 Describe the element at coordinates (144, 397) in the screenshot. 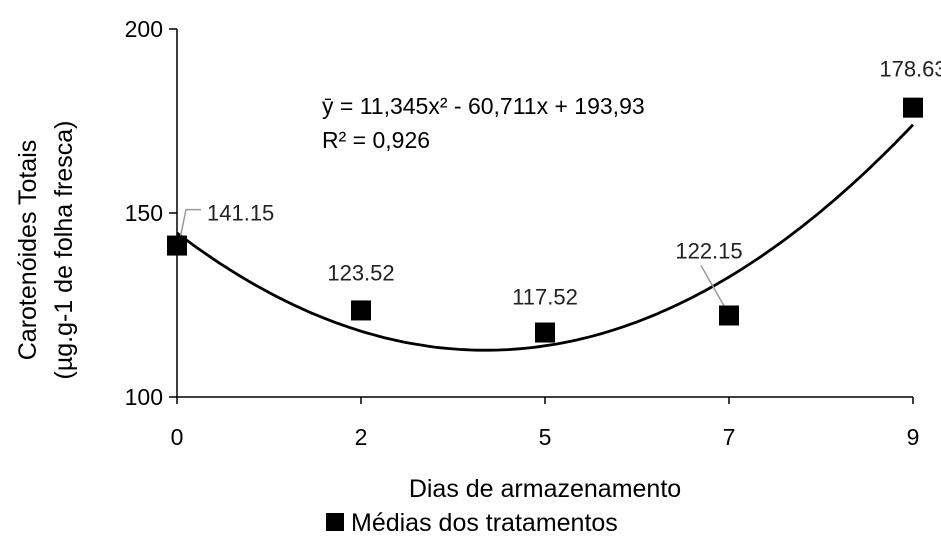

I see `y-tick-label: 100` at that location.